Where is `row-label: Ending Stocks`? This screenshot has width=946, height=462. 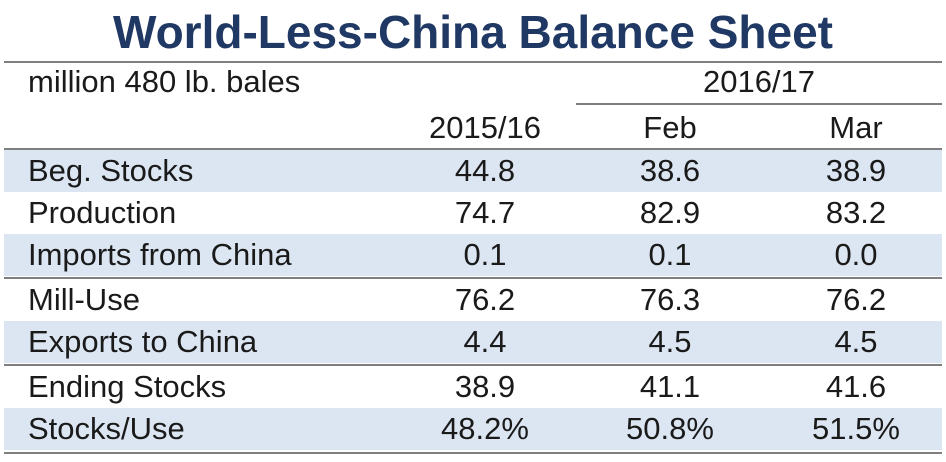 row-label: Ending Stocks is located at coordinates (127, 386).